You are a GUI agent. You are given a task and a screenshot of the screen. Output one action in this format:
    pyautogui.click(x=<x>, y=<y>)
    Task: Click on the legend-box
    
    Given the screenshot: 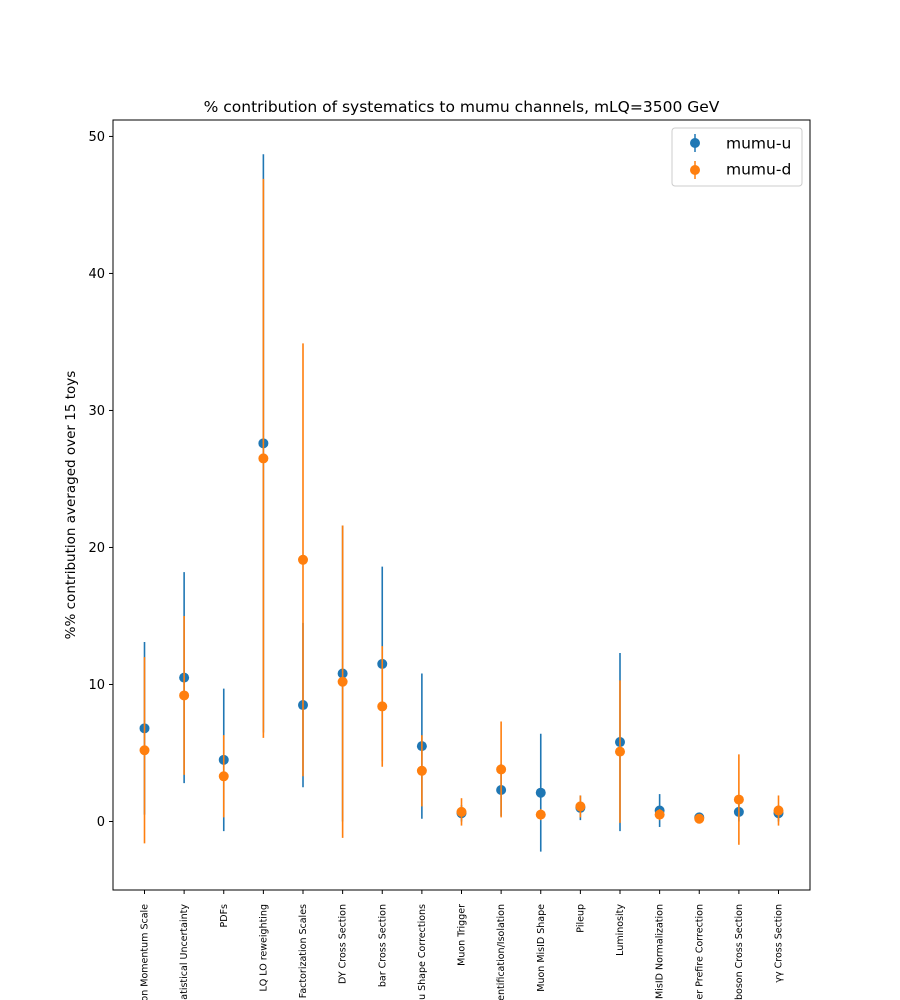 What is the action you would take?
    pyautogui.click(x=737, y=157)
    